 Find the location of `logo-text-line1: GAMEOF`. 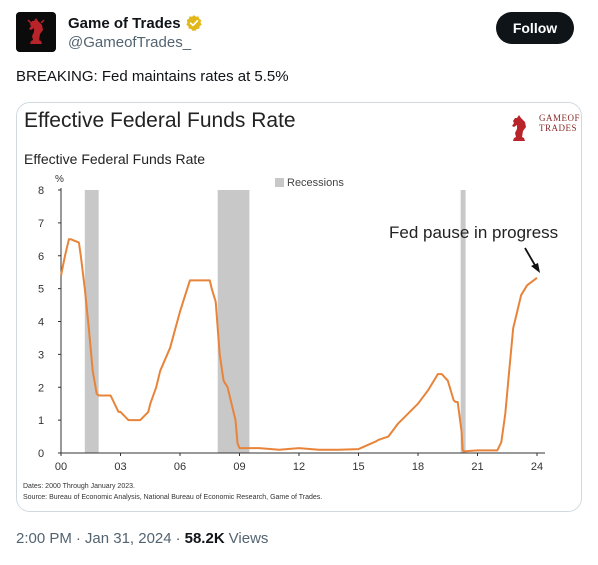

logo-text-line1: GAMEOF is located at coordinates (560, 118).